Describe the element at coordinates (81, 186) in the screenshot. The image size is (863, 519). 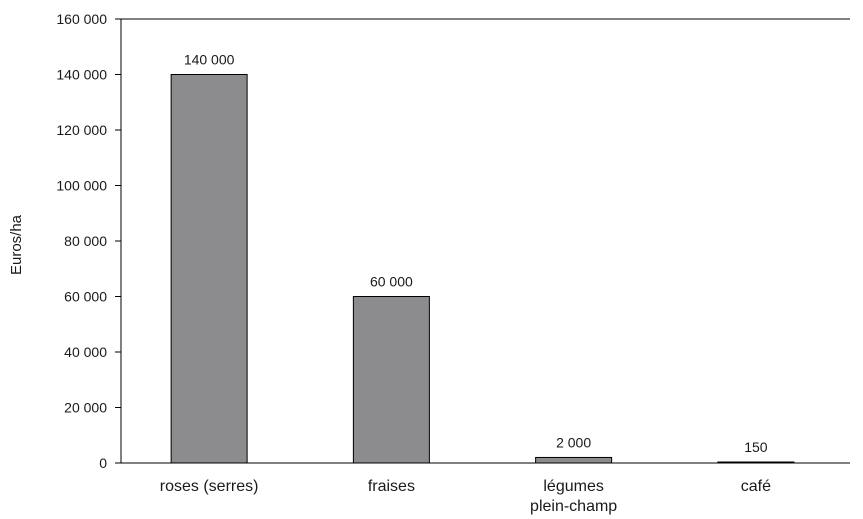
I see `y-tick-label: 100 000` at that location.